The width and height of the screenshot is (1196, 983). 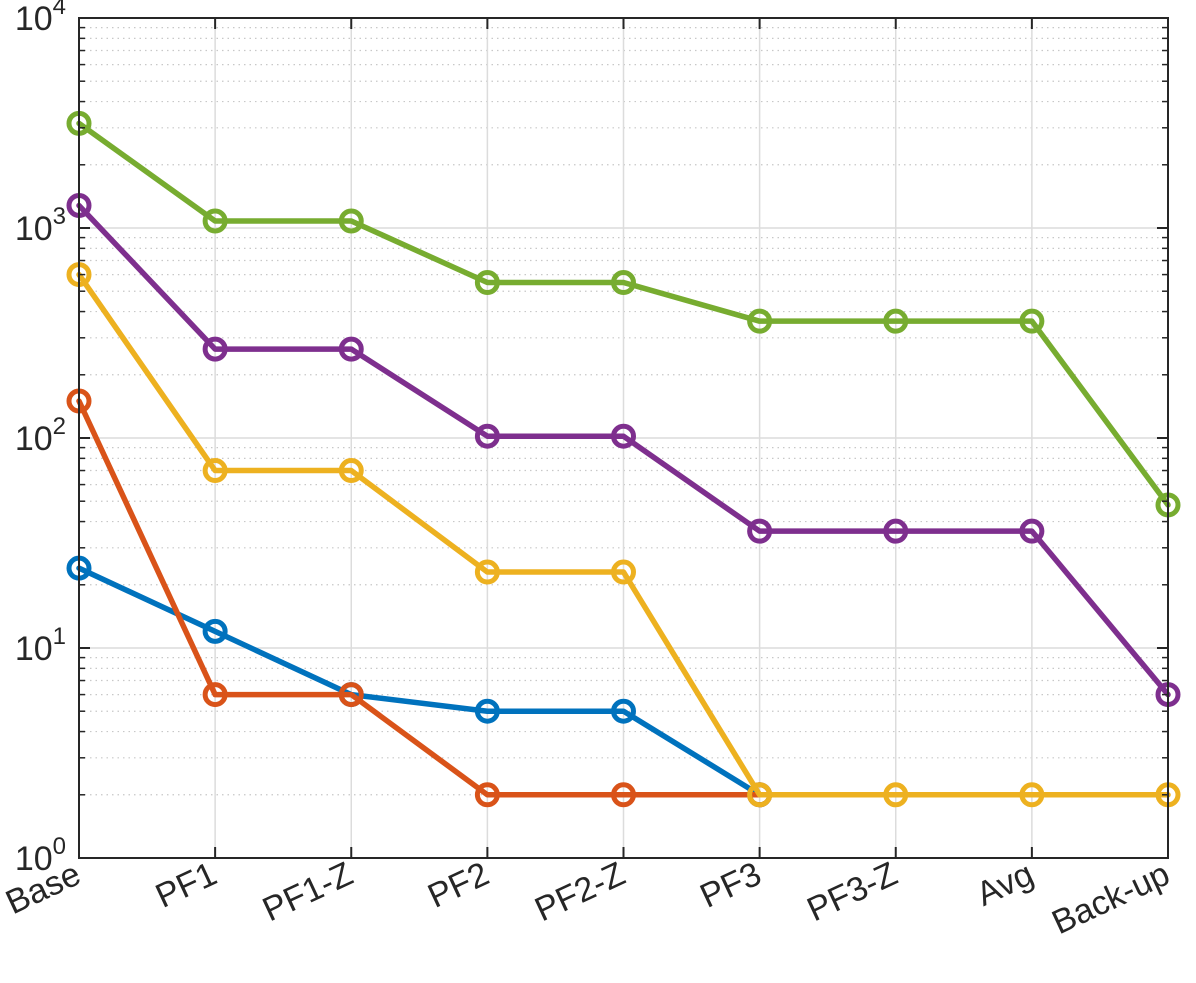 What do you see at coordinates (1005, 884) in the screenshot?
I see `x-tick-label: Avg` at bounding box center [1005, 884].